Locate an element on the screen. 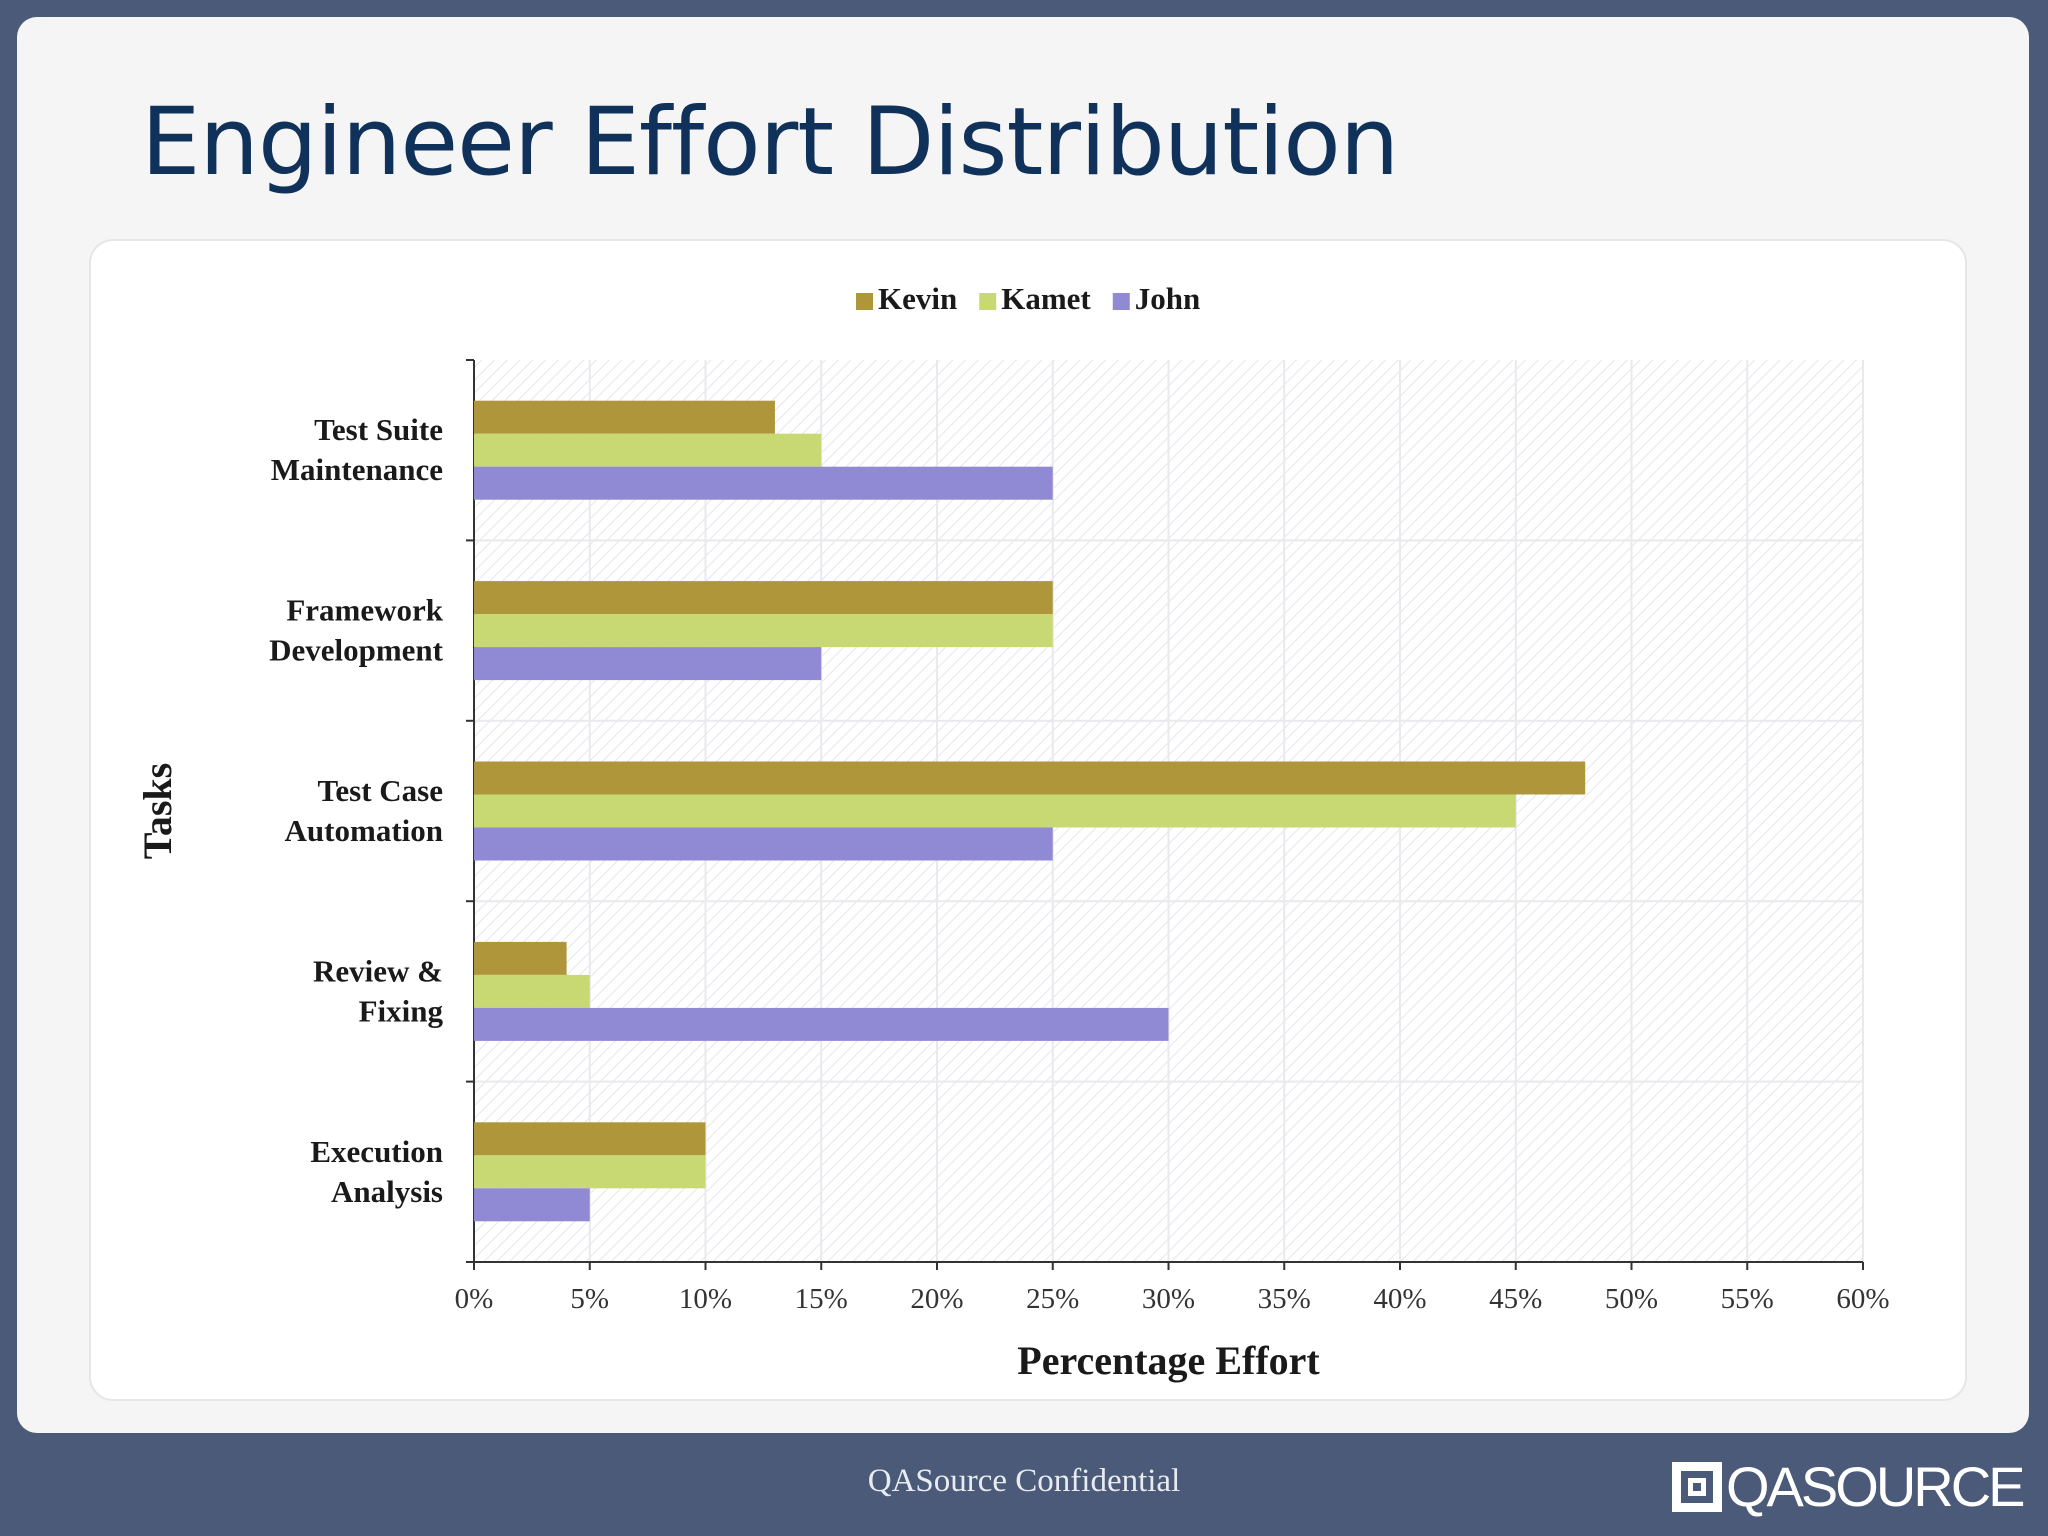  x-tick-label: 55% is located at coordinates (1747, 1299).